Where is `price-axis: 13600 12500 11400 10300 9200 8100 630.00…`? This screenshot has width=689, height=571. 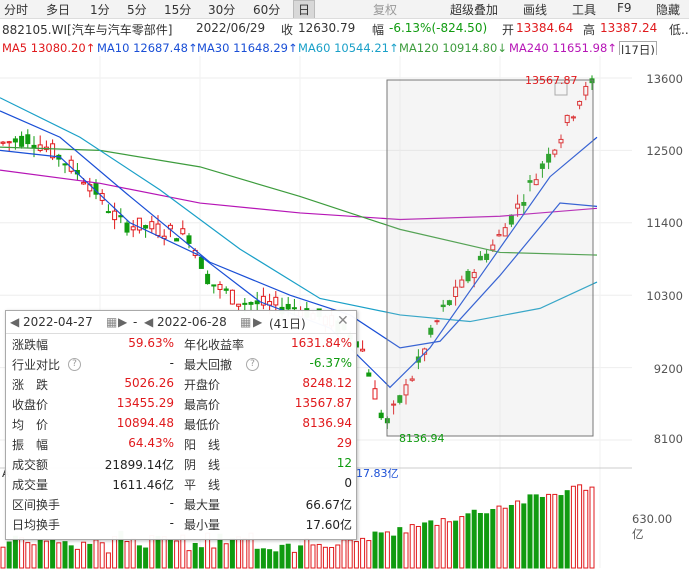 price-axis: 13600 12500 11400 10300 9200 8100 630.00… is located at coordinates (660, 313).